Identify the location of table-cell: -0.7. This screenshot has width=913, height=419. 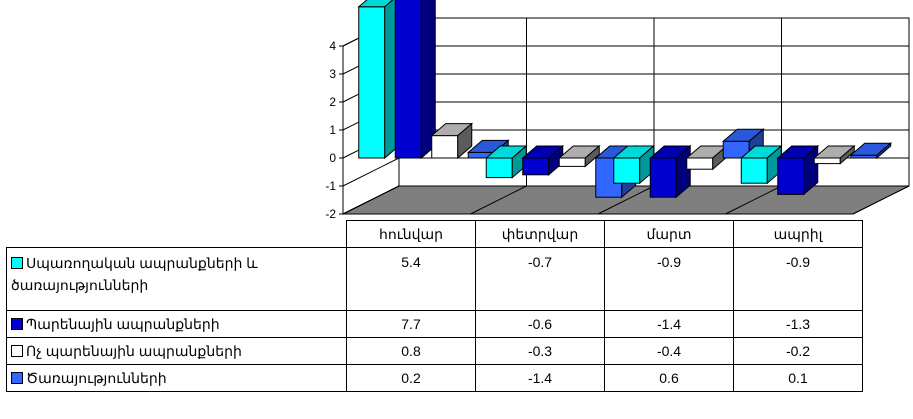
(540, 279).